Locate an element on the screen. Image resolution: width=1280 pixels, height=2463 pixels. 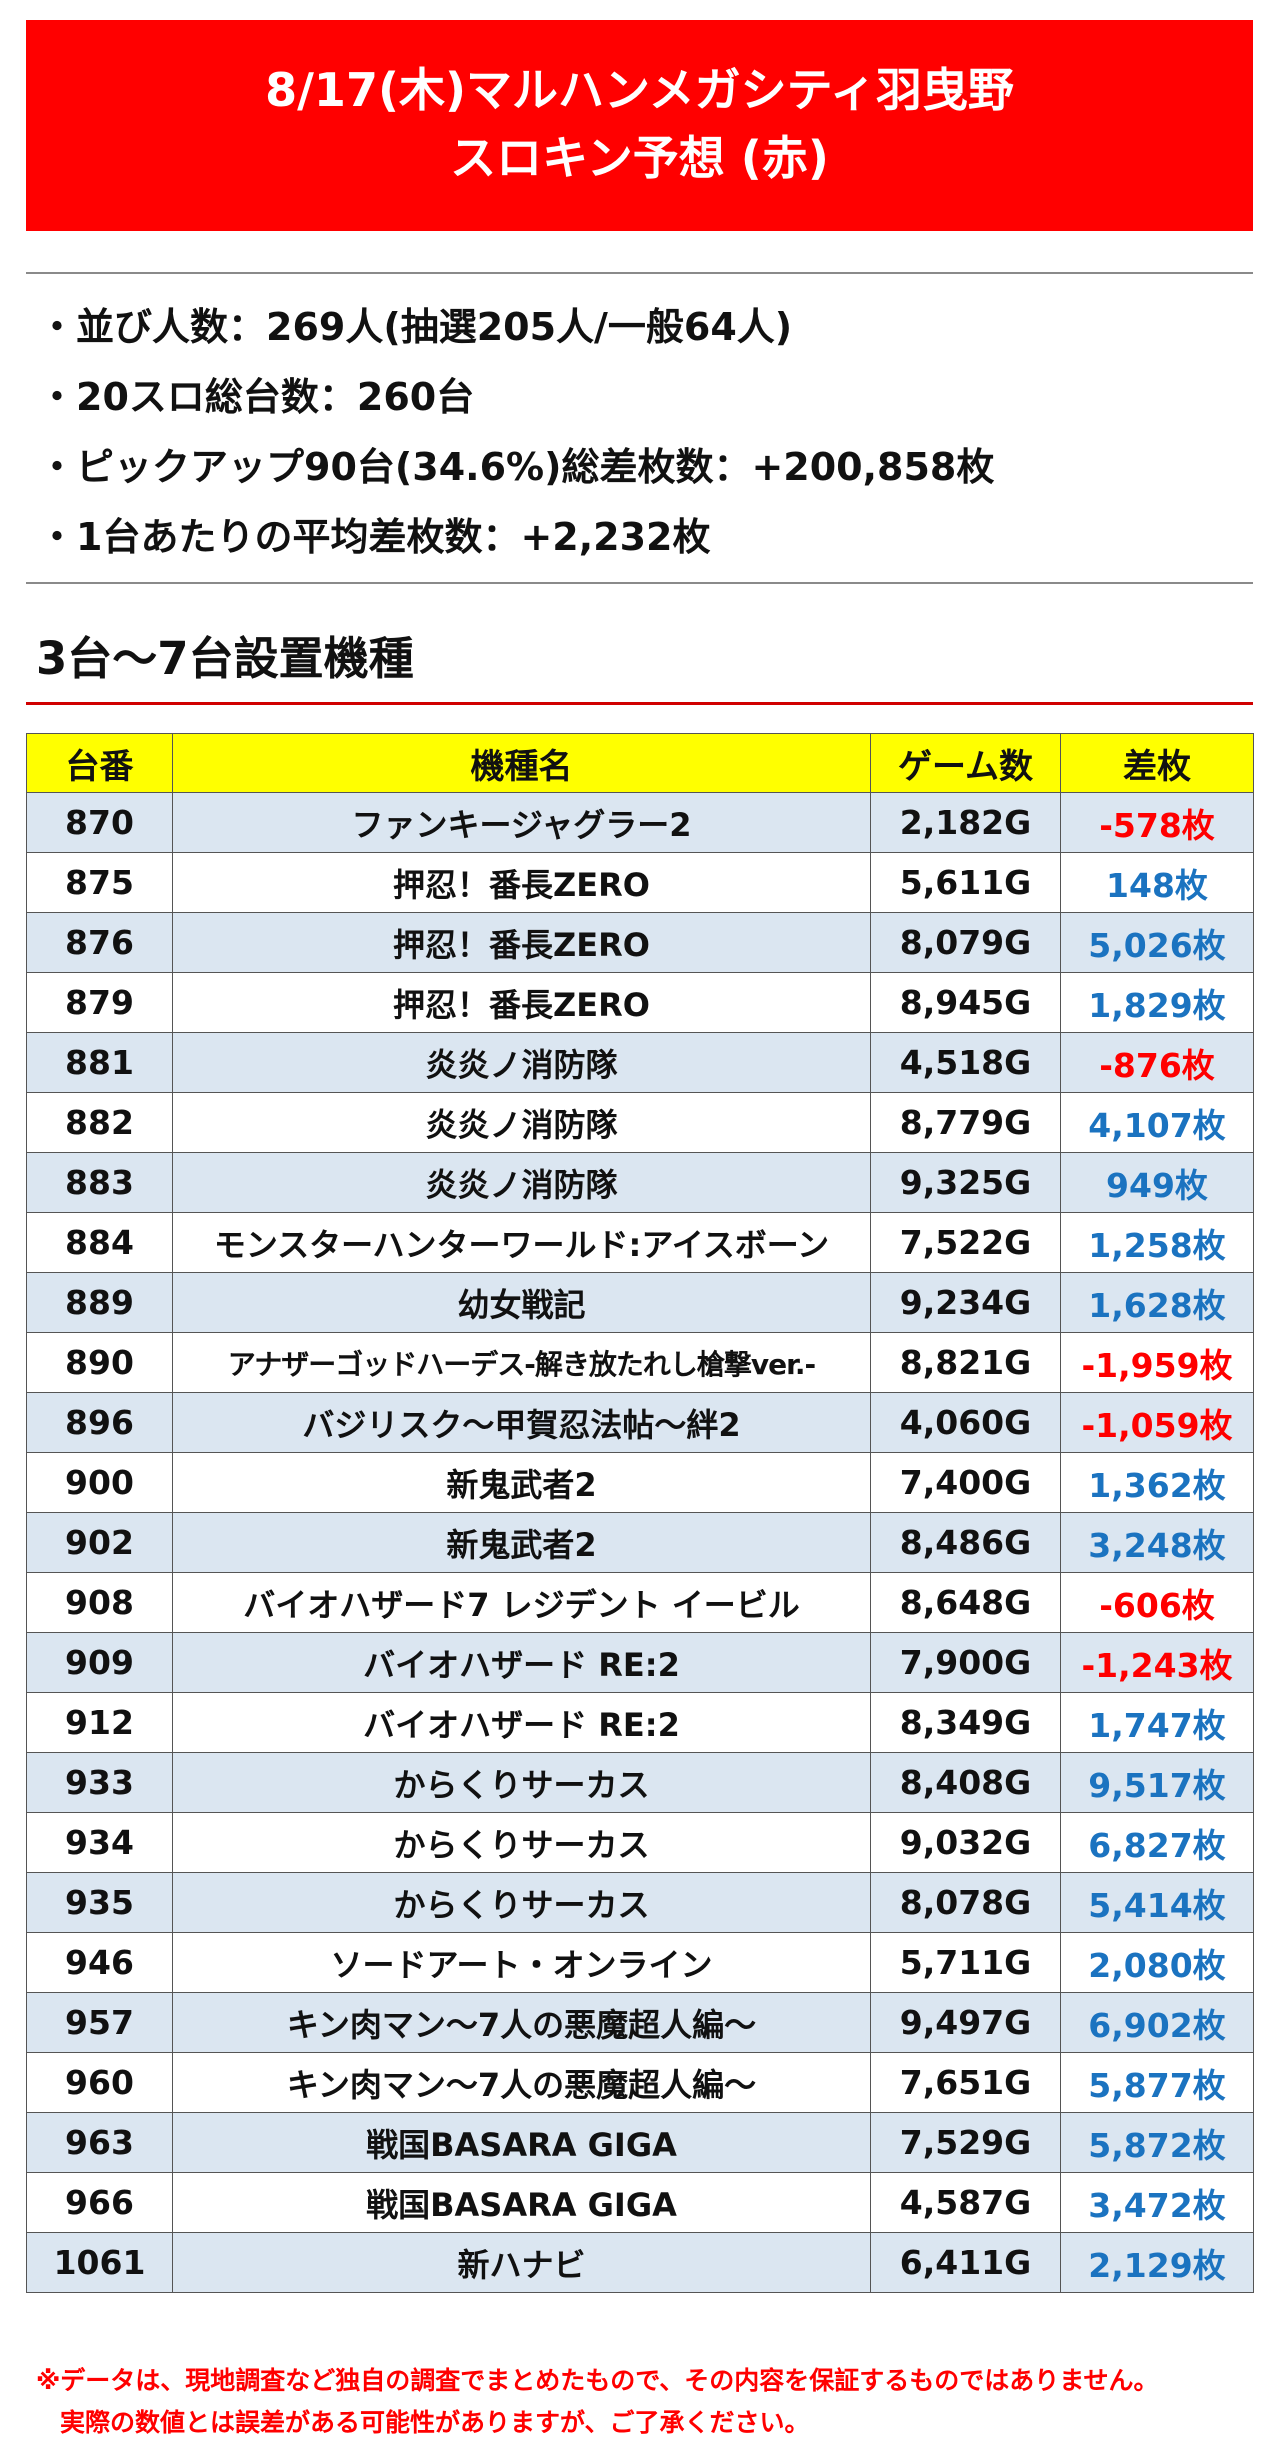
cell-diff: 3,472枚 is located at coordinates (1157, 2202).